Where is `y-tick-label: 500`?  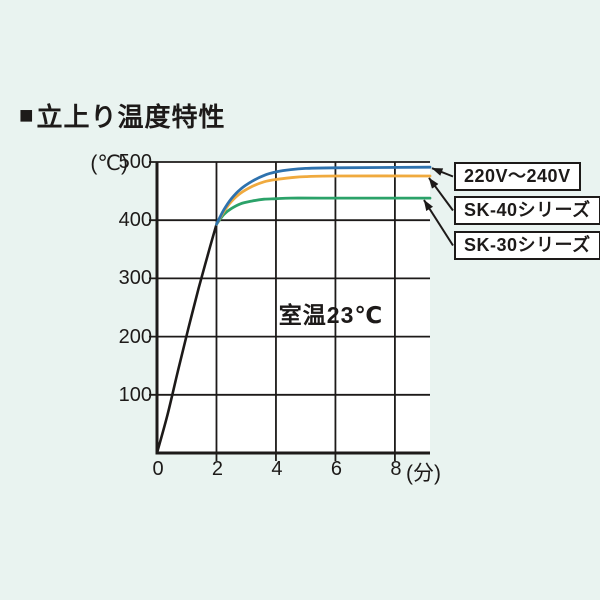
y-tick-label: 500 is located at coordinates (135, 162).